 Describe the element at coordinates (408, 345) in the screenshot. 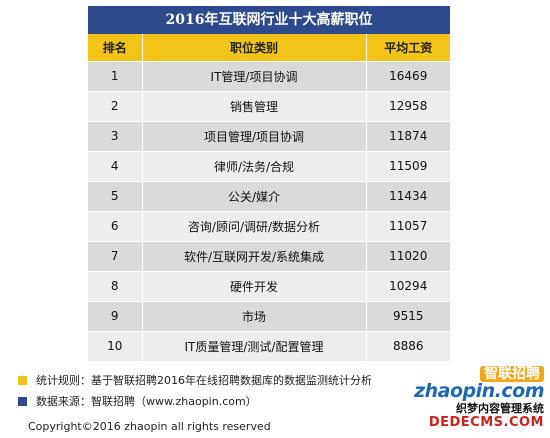

I see `cell-salary: 8886` at that location.